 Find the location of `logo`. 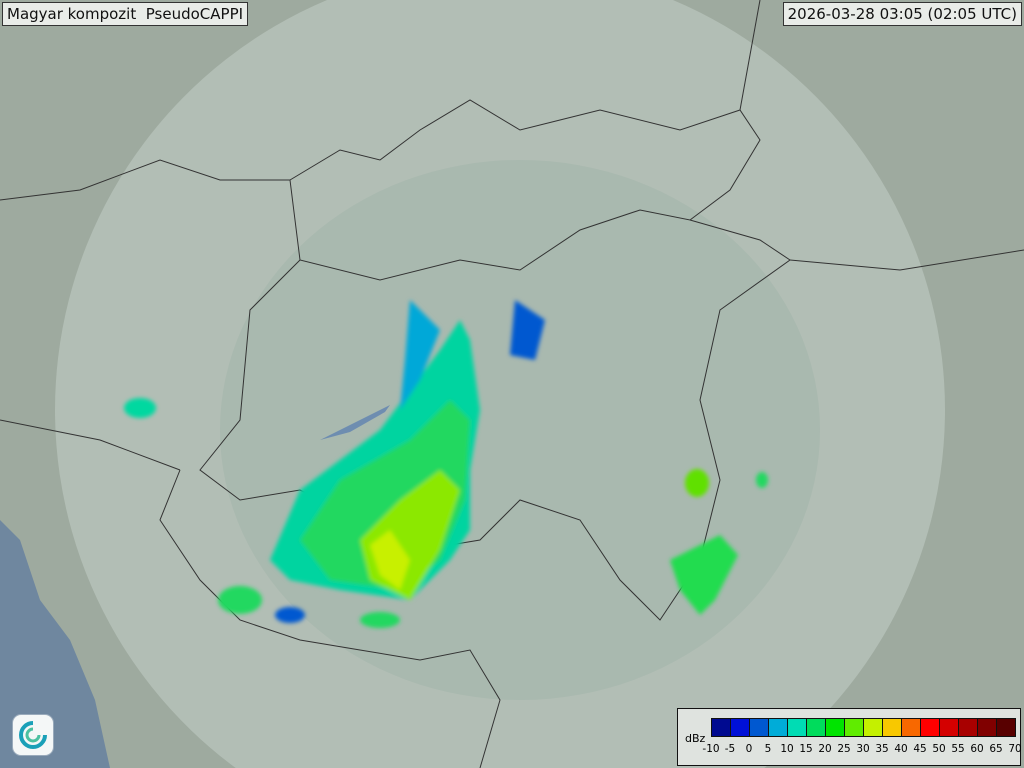

logo is located at coordinates (33, 735).